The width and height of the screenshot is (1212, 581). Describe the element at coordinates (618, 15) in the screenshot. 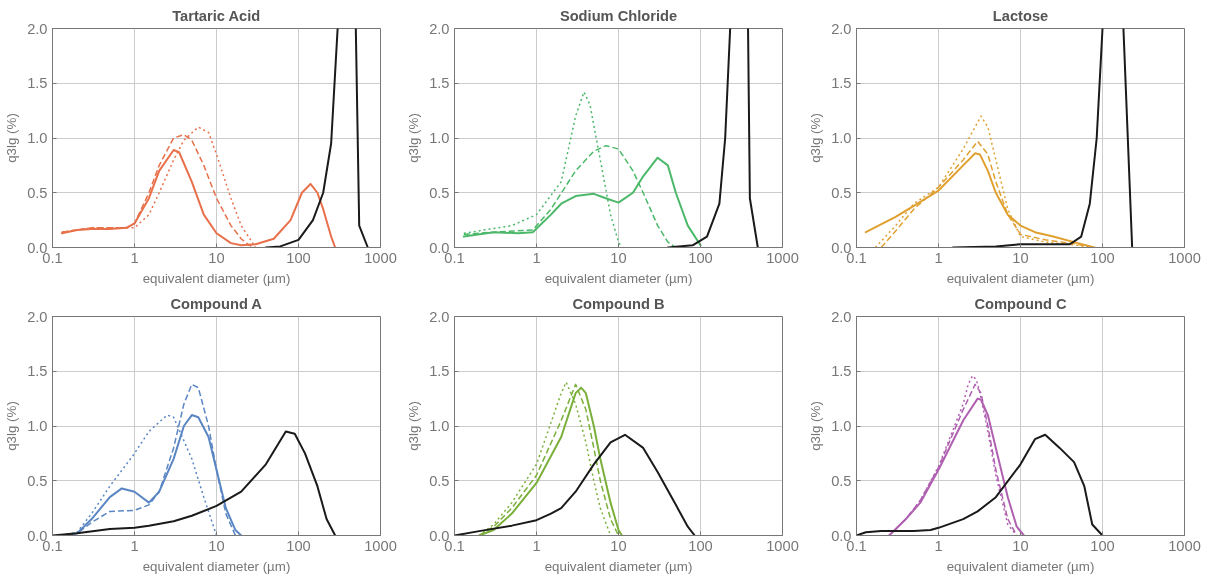

I see `chart-title: Sodium Chloride` at that location.